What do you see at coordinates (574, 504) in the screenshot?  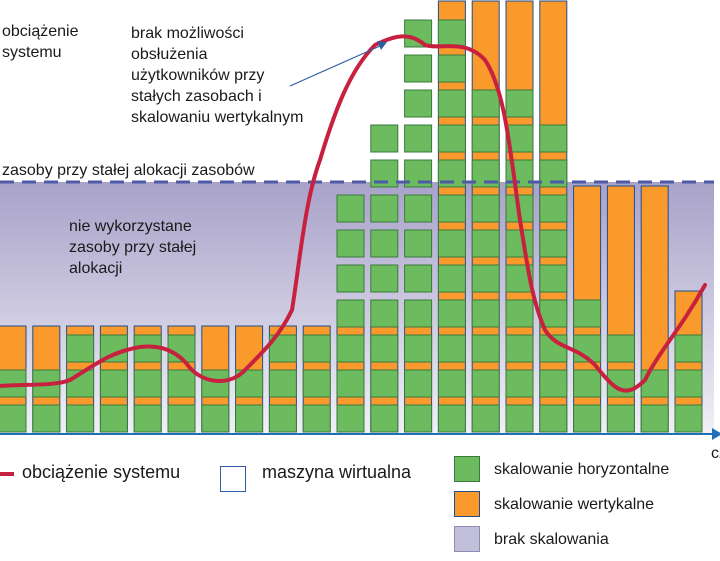 I see `legend-vertical-label: skalowanie wertykalne` at bounding box center [574, 504].